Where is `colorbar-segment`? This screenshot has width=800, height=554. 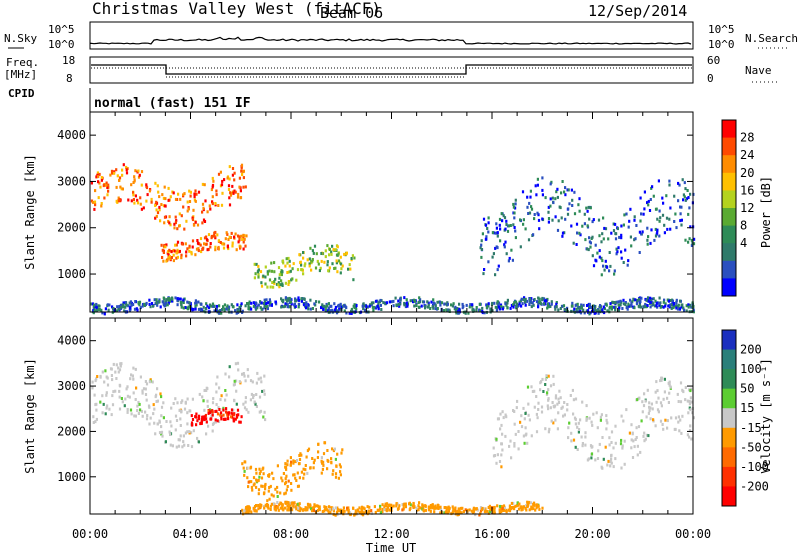
colorbar-segment is located at coordinates (729, 129).